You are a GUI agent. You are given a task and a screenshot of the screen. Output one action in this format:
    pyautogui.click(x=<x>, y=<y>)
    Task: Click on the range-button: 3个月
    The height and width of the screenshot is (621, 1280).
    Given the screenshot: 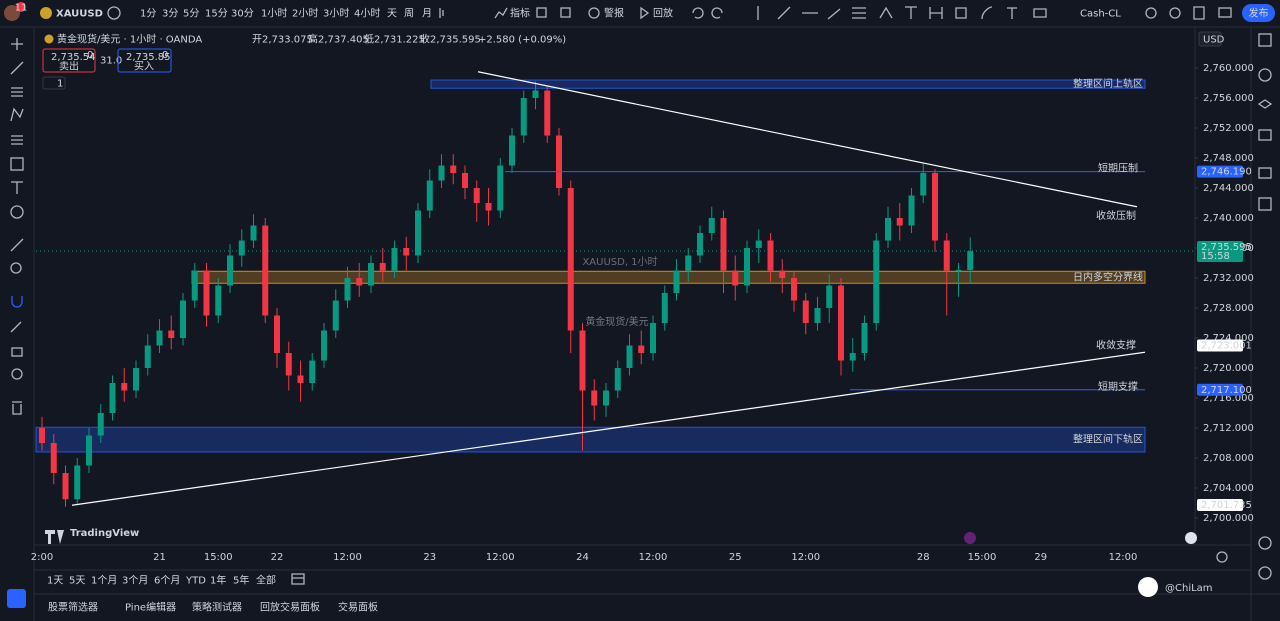 What is the action you would take?
    pyautogui.click(x=135, y=581)
    